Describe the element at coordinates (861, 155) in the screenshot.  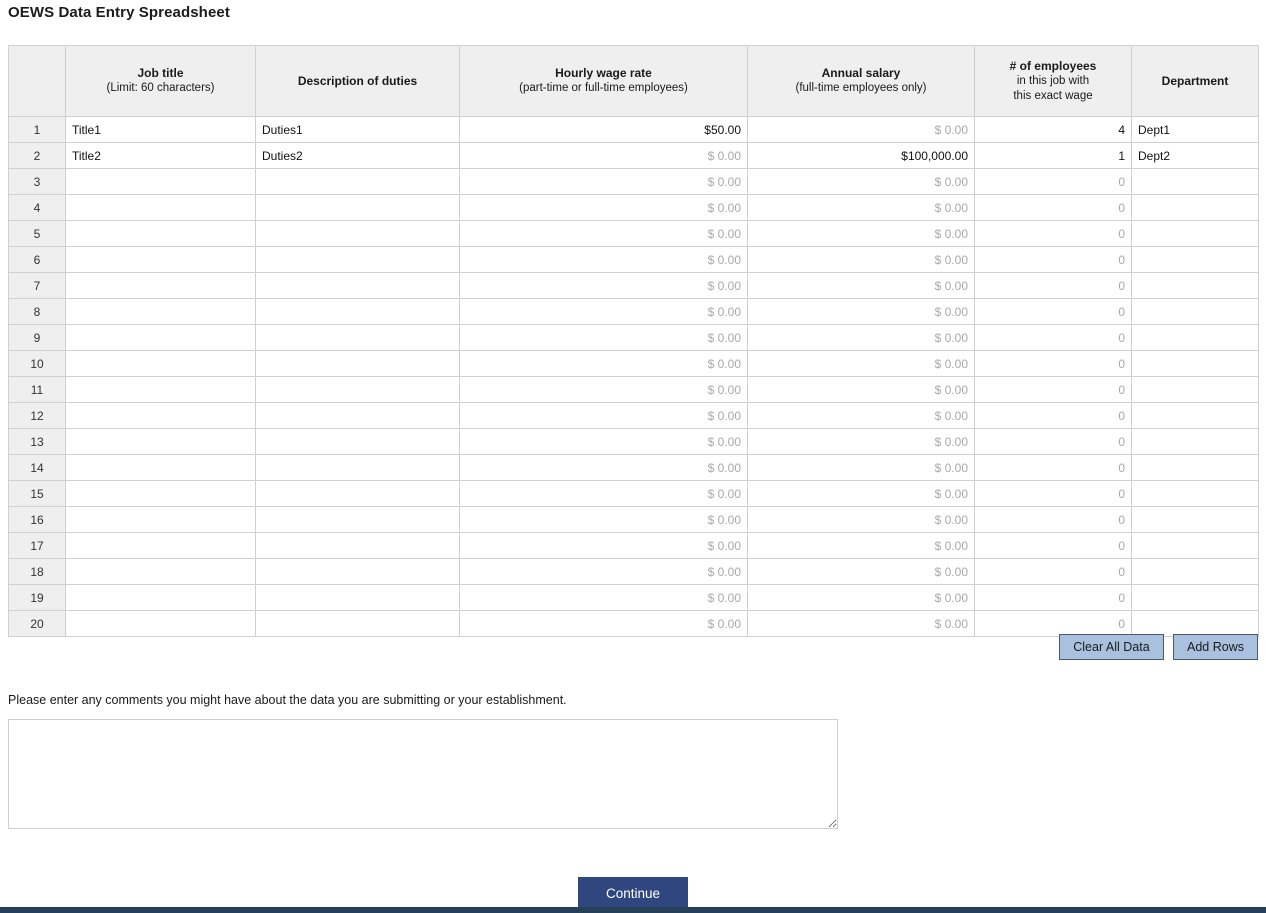
I see `annual-salary-cell: $100,000.00` at that location.